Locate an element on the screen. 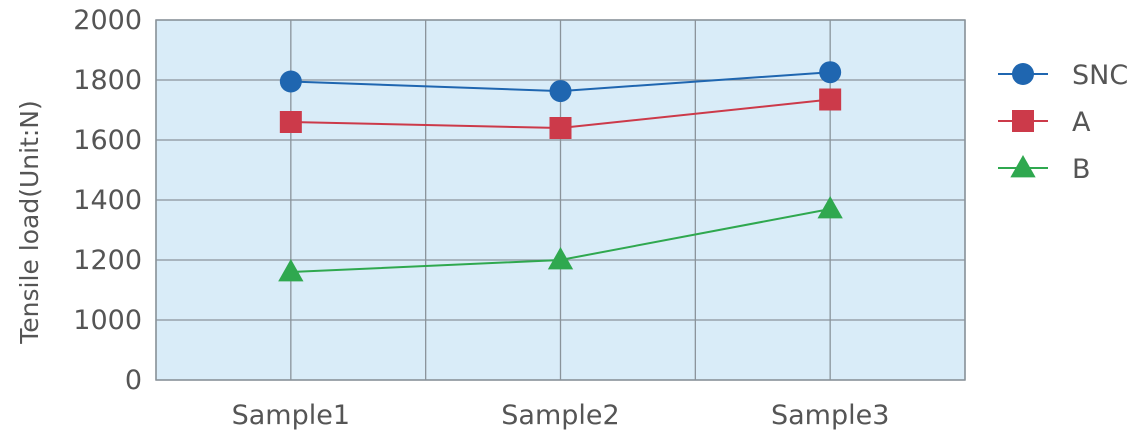  y-tick-label: 1600 is located at coordinates (107, 140).